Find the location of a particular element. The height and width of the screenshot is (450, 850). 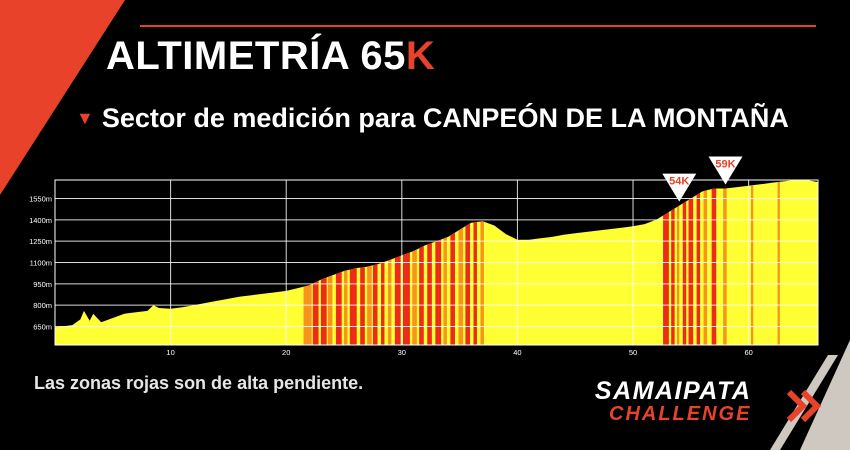

page-title: ALTIMETRÍA 65K is located at coordinates (270, 56).